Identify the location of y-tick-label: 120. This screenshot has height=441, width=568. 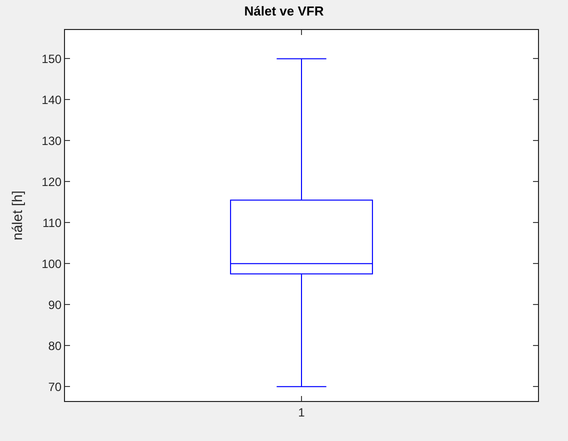
(52, 181).